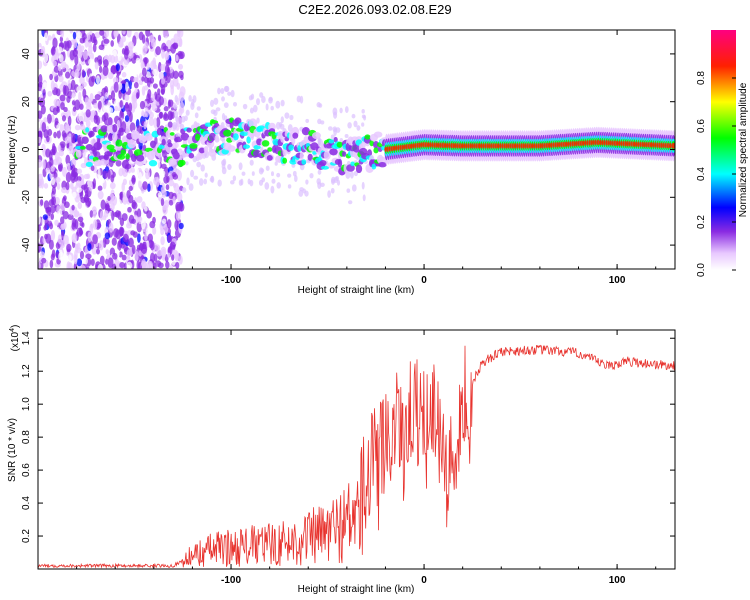  What do you see at coordinates (701, 126) in the screenshot?
I see `colorbar-tick-label: 0.6` at bounding box center [701, 126].